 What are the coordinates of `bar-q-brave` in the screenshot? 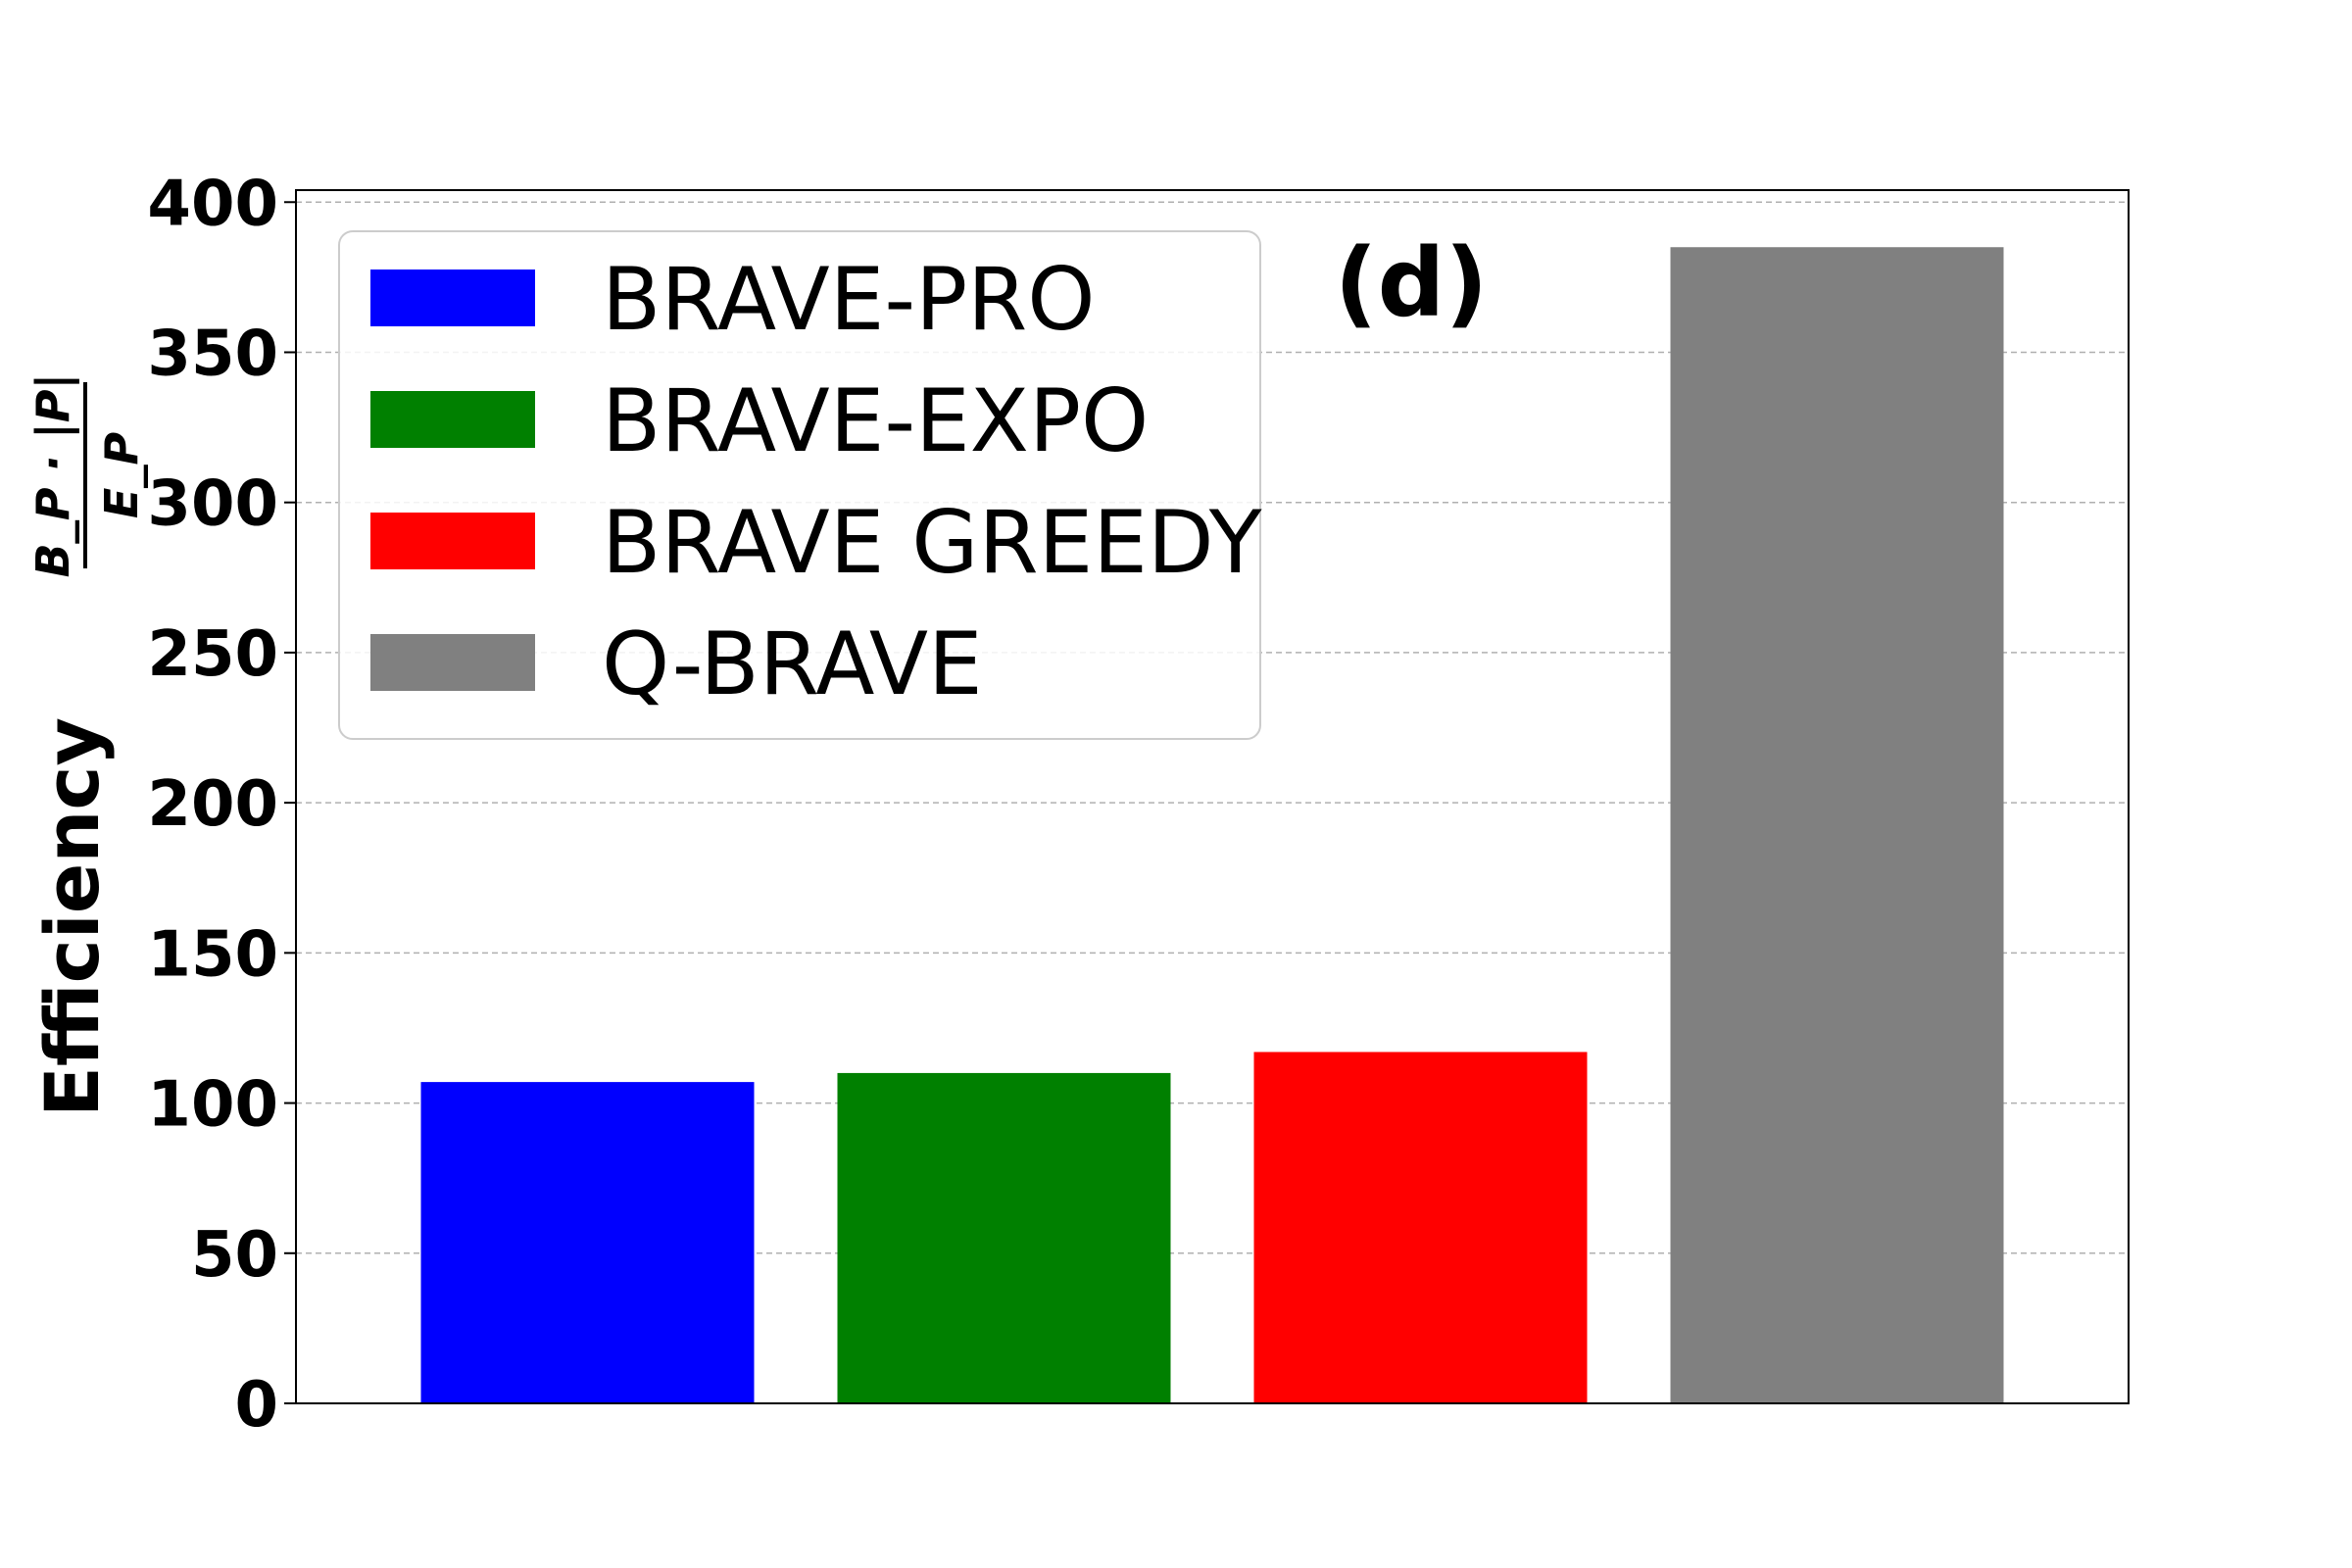 It's located at (1837, 825).